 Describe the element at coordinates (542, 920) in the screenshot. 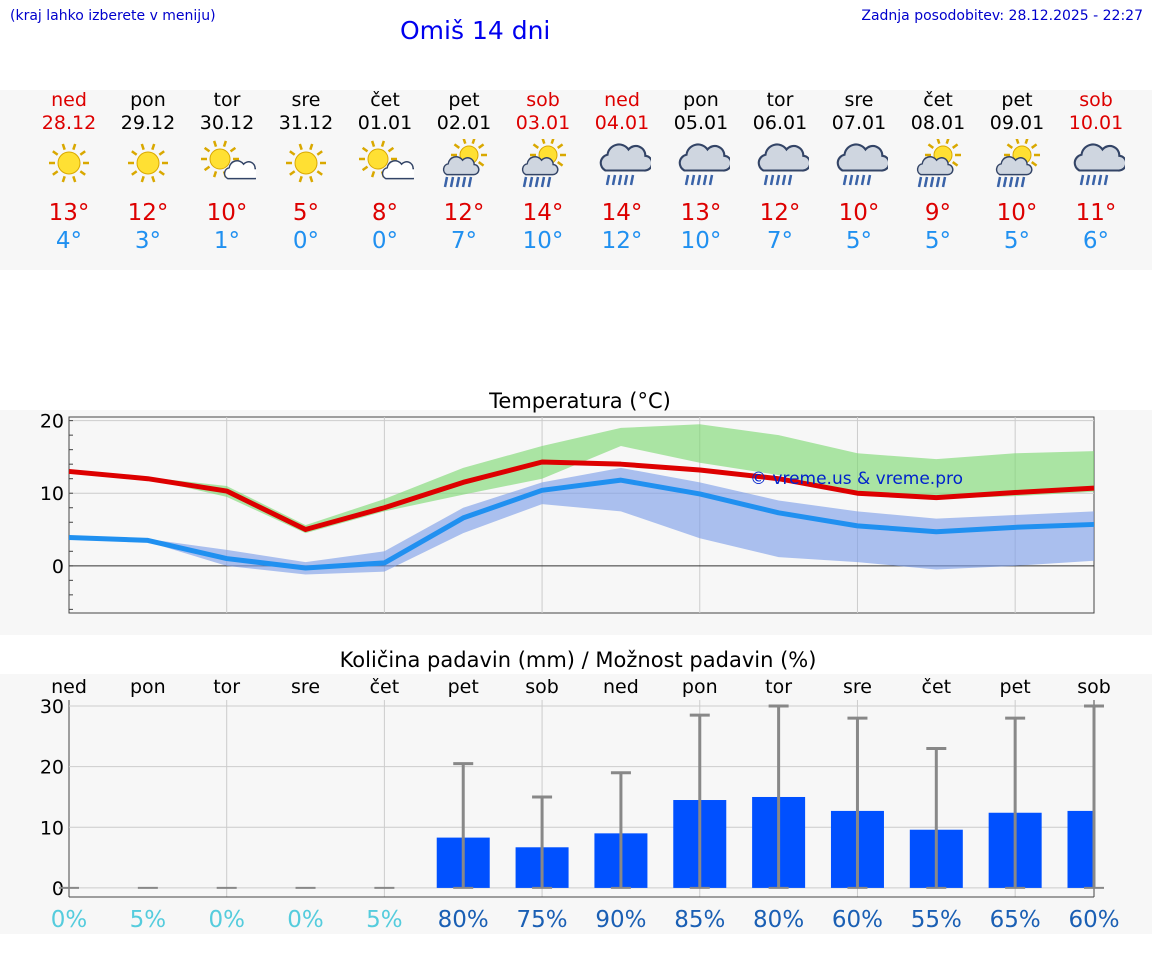

I see `precipitation-probability: 75%` at that location.